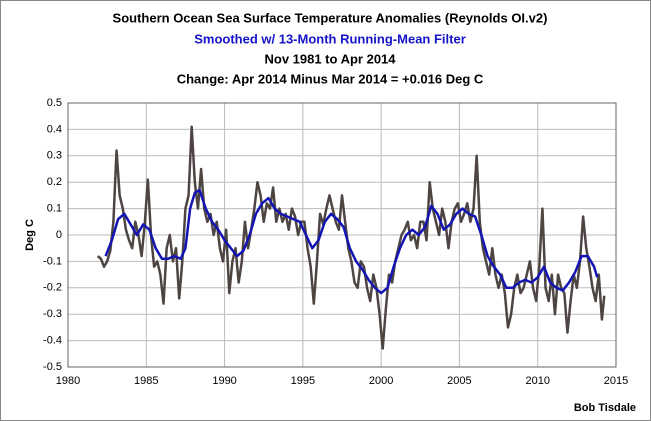  What do you see at coordinates (52, 367) in the screenshot?
I see `y-tick-label: -0.5` at bounding box center [52, 367].